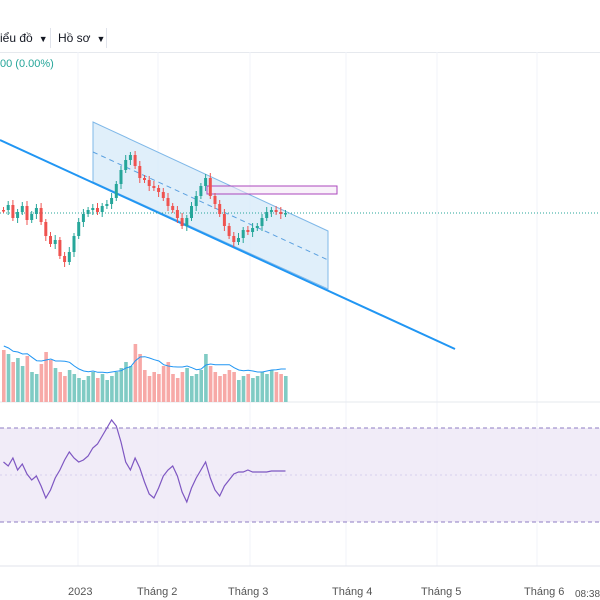 This screenshot has width=600, height=600. Describe the element at coordinates (144, 359) in the screenshot. I see `volume-ma-line` at that location.